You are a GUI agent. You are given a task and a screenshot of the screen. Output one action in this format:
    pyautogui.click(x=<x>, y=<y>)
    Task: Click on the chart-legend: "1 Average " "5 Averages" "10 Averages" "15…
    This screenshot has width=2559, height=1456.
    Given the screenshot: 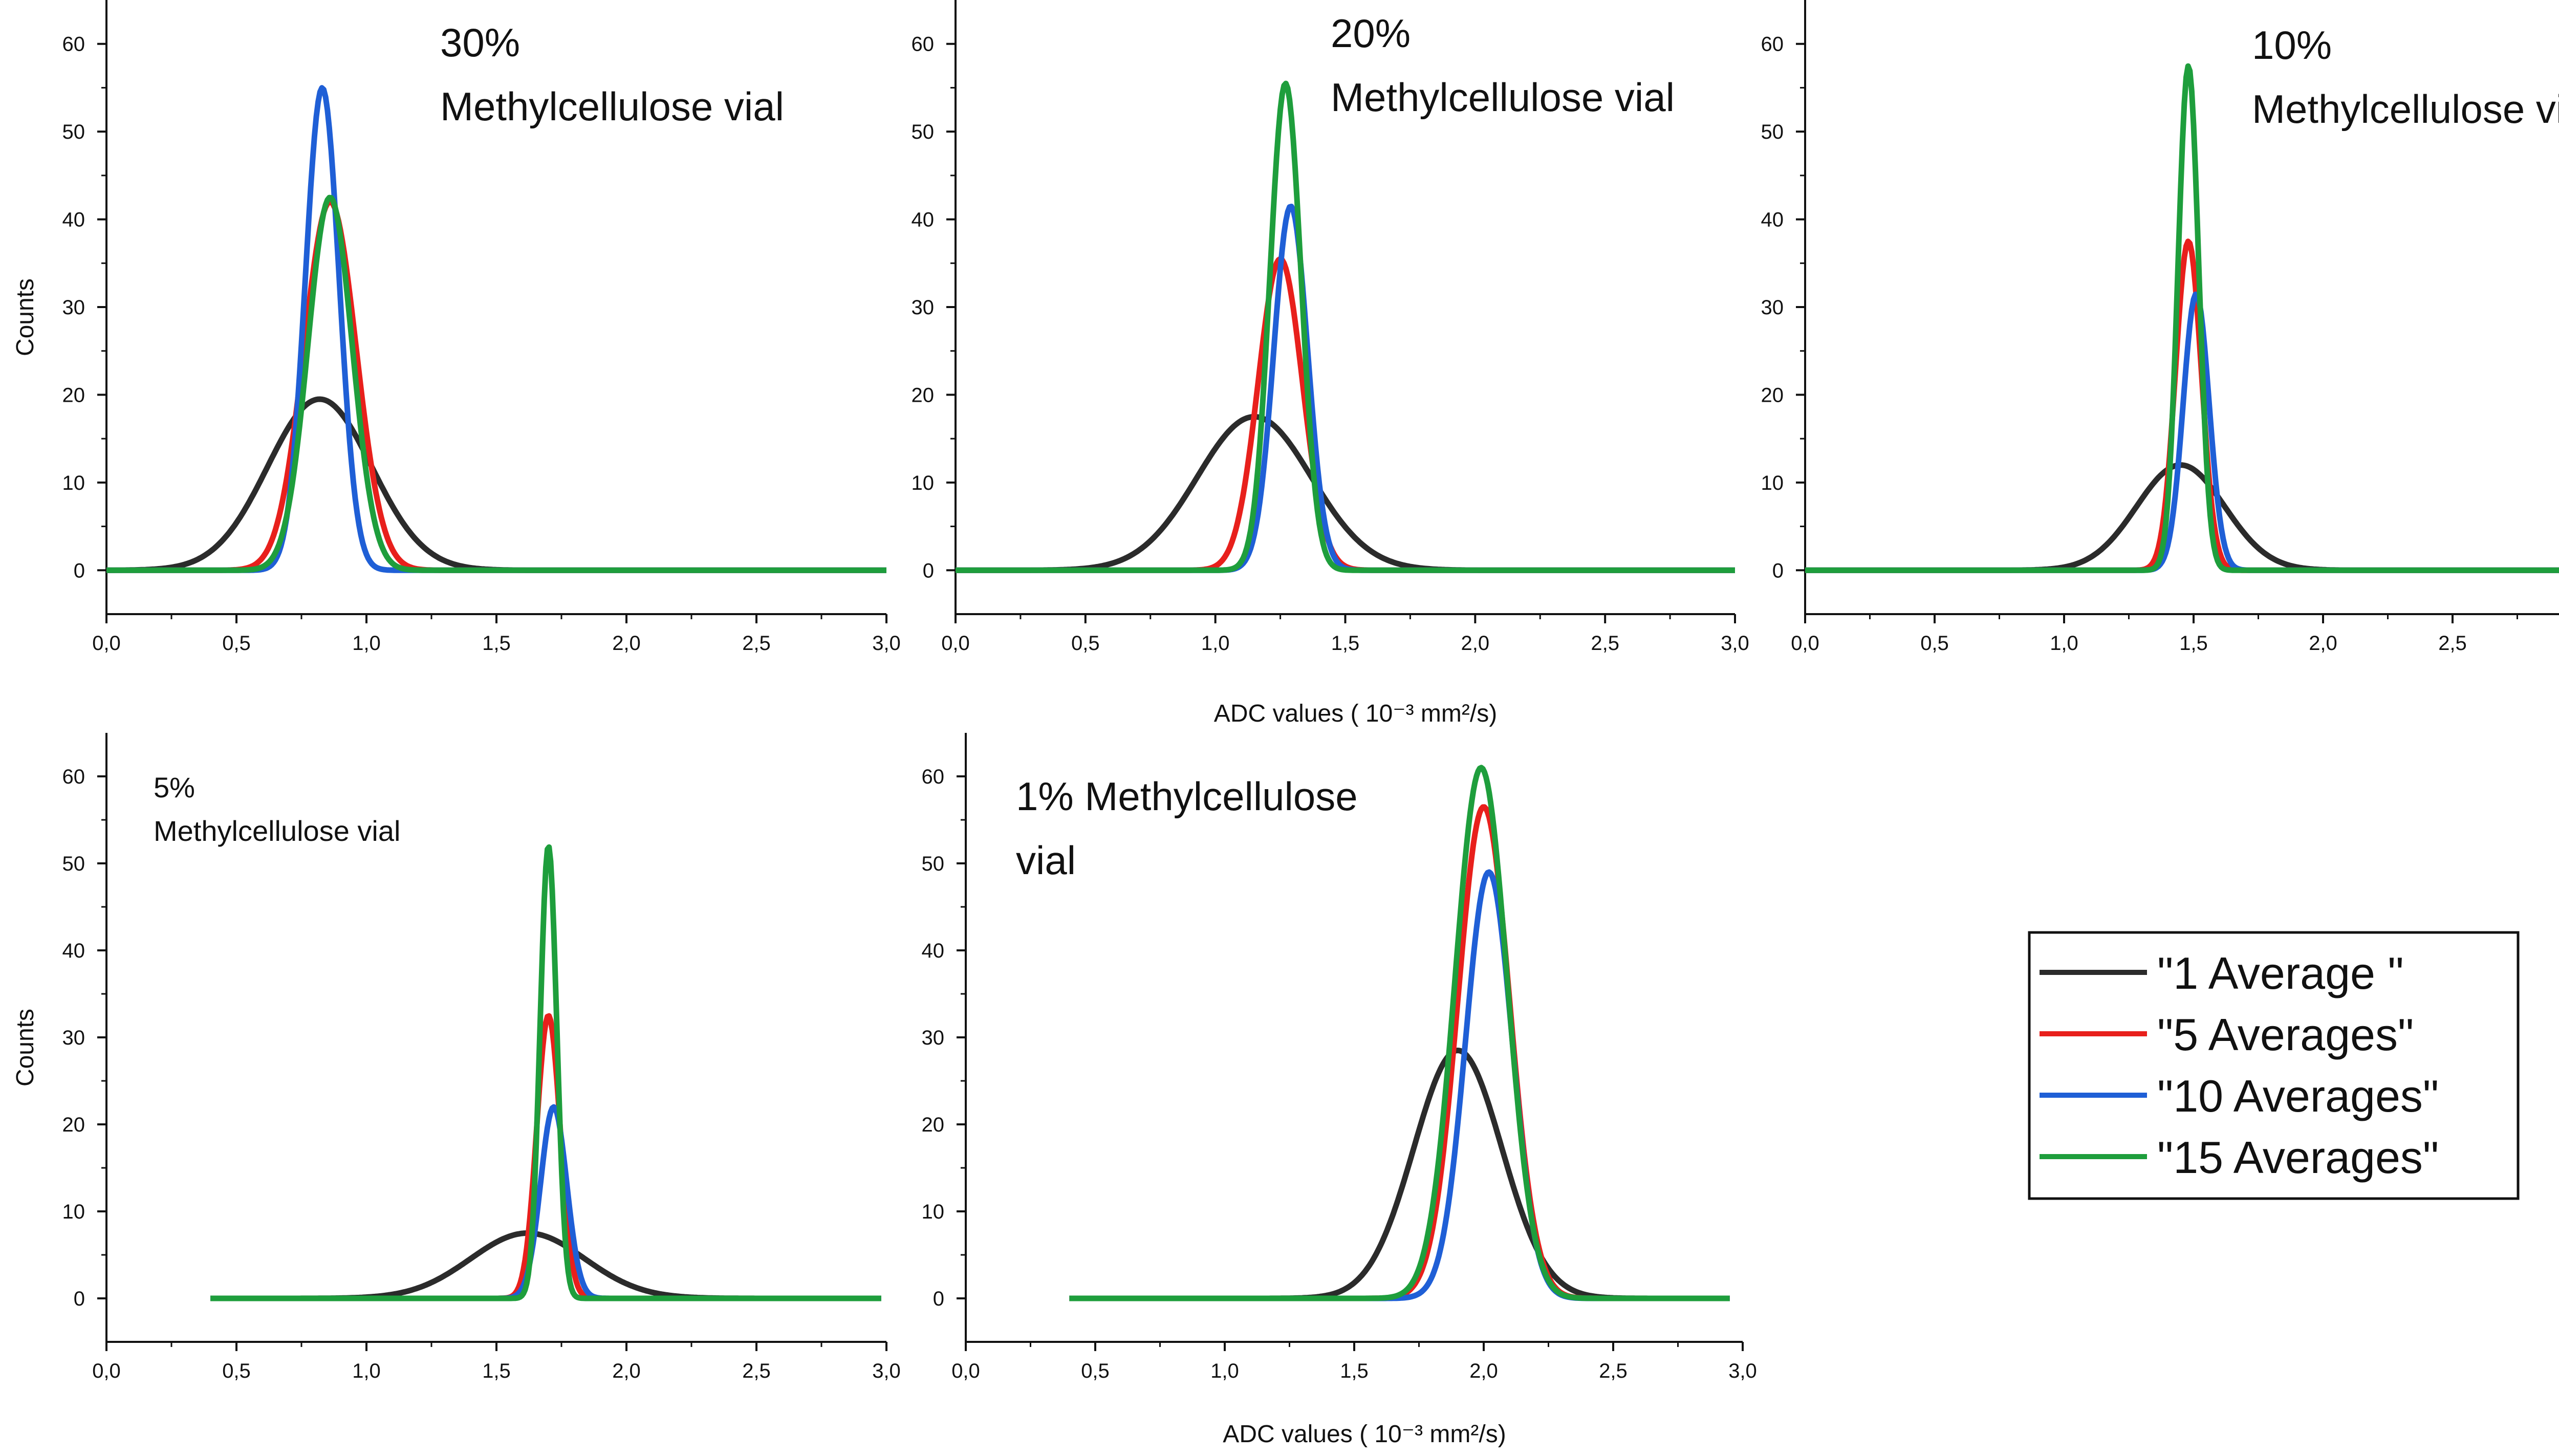 What is the action you would take?
    pyautogui.click(x=2274, y=1065)
    